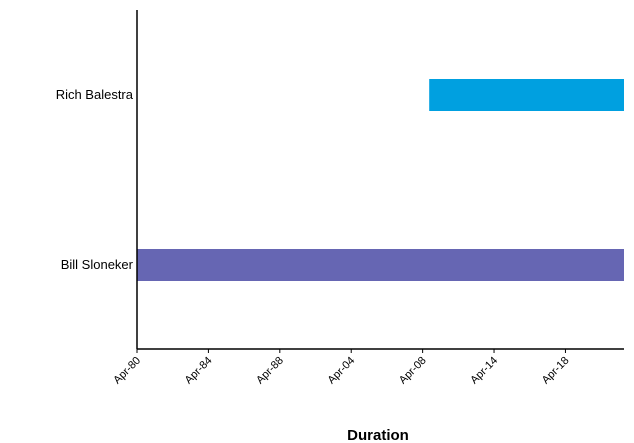  What do you see at coordinates (342, 371) in the screenshot?
I see `x-tick-label: Apr-04` at bounding box center [342, 371].